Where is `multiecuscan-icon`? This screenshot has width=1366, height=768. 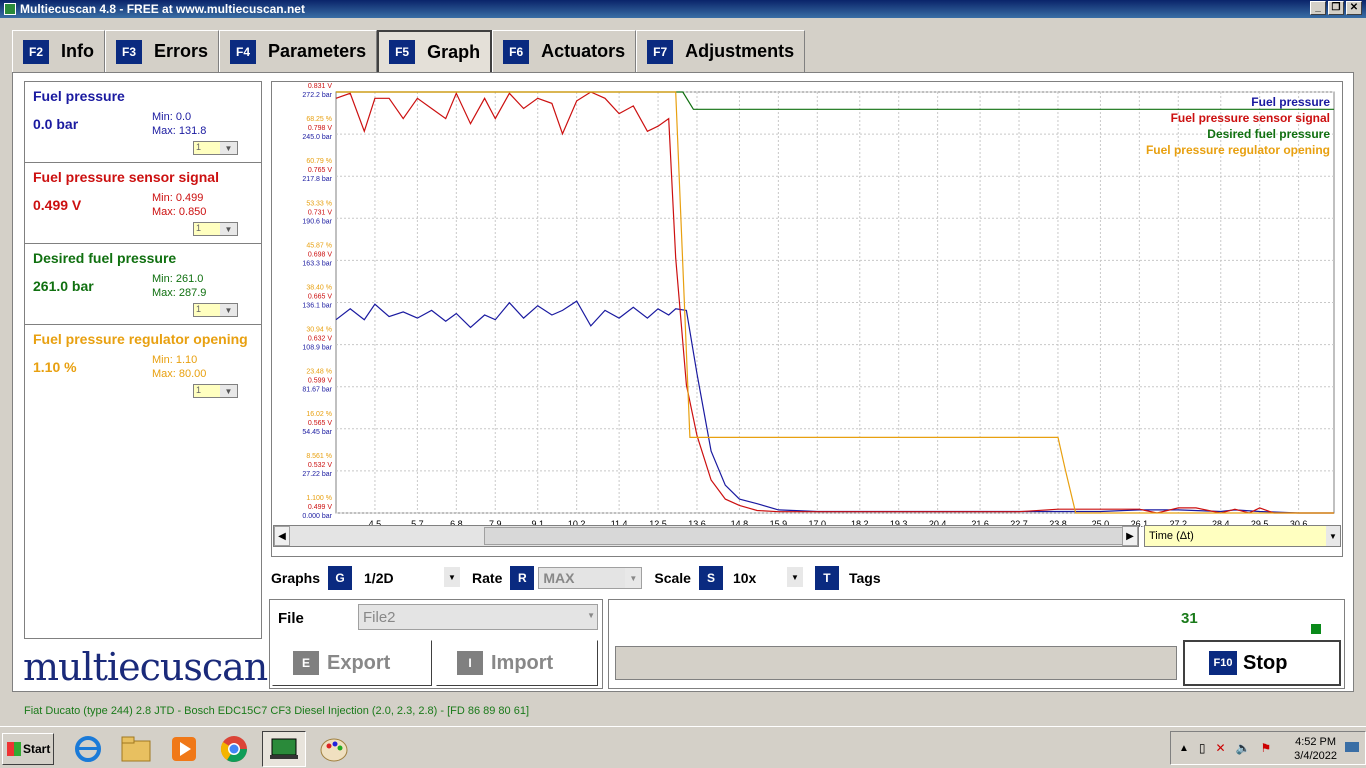 multiecuscan-icon is located at coordinates (284, 749).